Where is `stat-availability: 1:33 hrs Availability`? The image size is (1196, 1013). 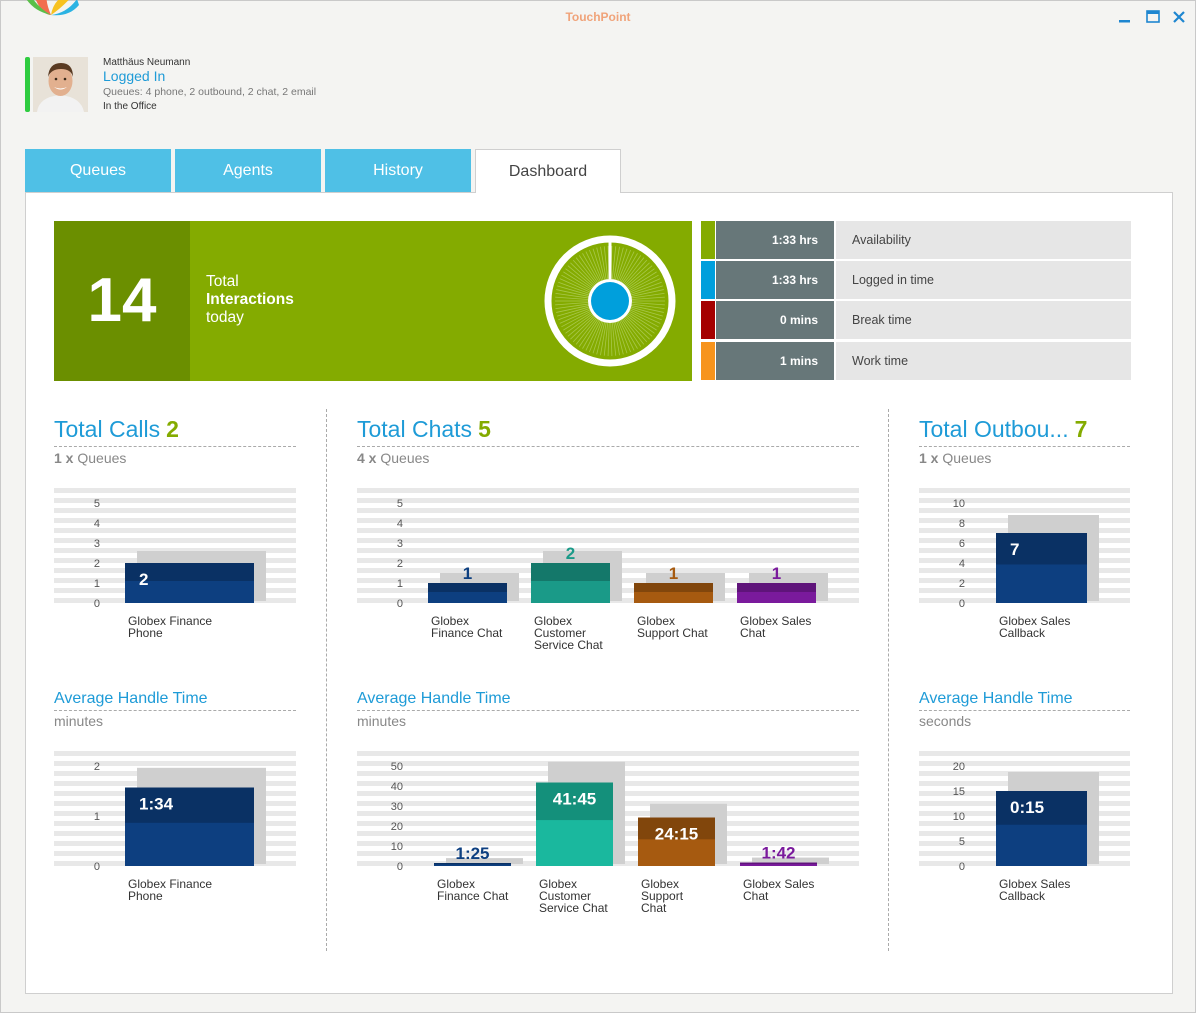
stat-availability: 1:33 hrs Availability is located at coordinates (916, 240).